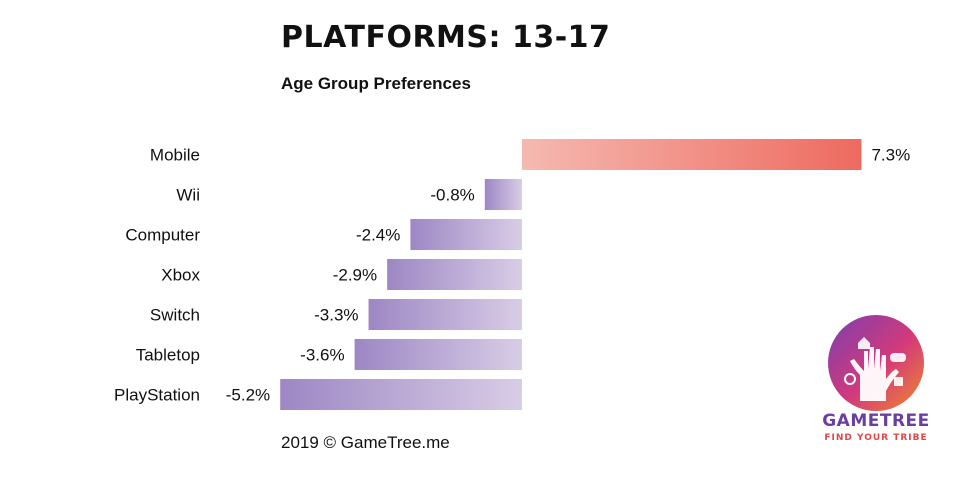 The height and width of the screenshot is (500, 980). What do you see at coordinates (876, 438) in the screenshot?
I see `logo-tagline: FIND YOUR TRIBE` at bounding box center [876, 438].